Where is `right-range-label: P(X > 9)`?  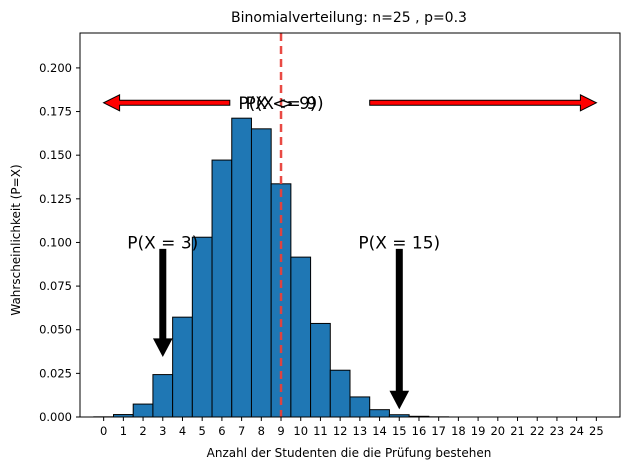
right-range-label: P(X > 9) is located at coordinates (281, 104).